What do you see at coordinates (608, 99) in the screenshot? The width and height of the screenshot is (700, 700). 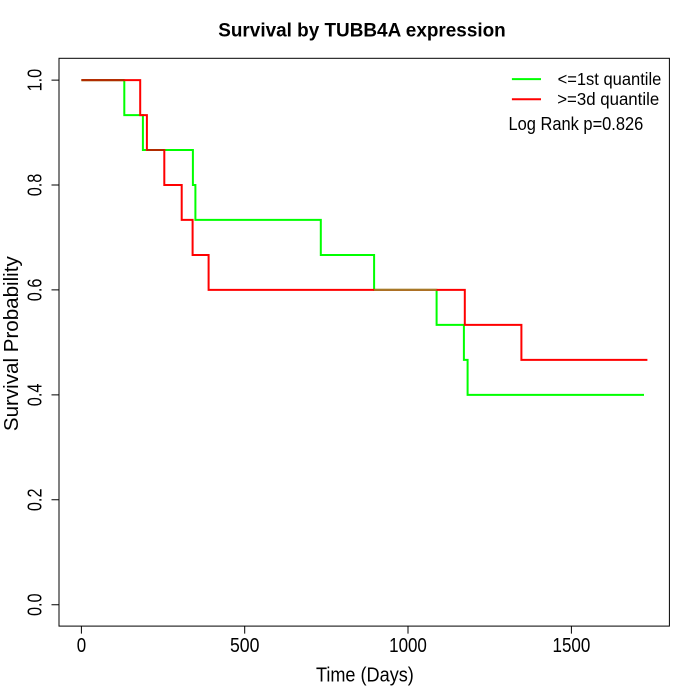 I see `svg-text: >=3d quantile` at bounding box center [608, 99].